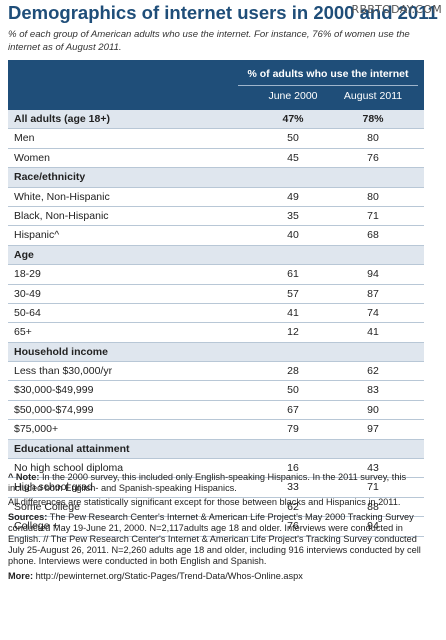 This screenshot has width=446, height=640. What do you see at coordinates (293, 487) in the screenshot?
I see `value-june-2000: 33` at bounding box center [293, 487].